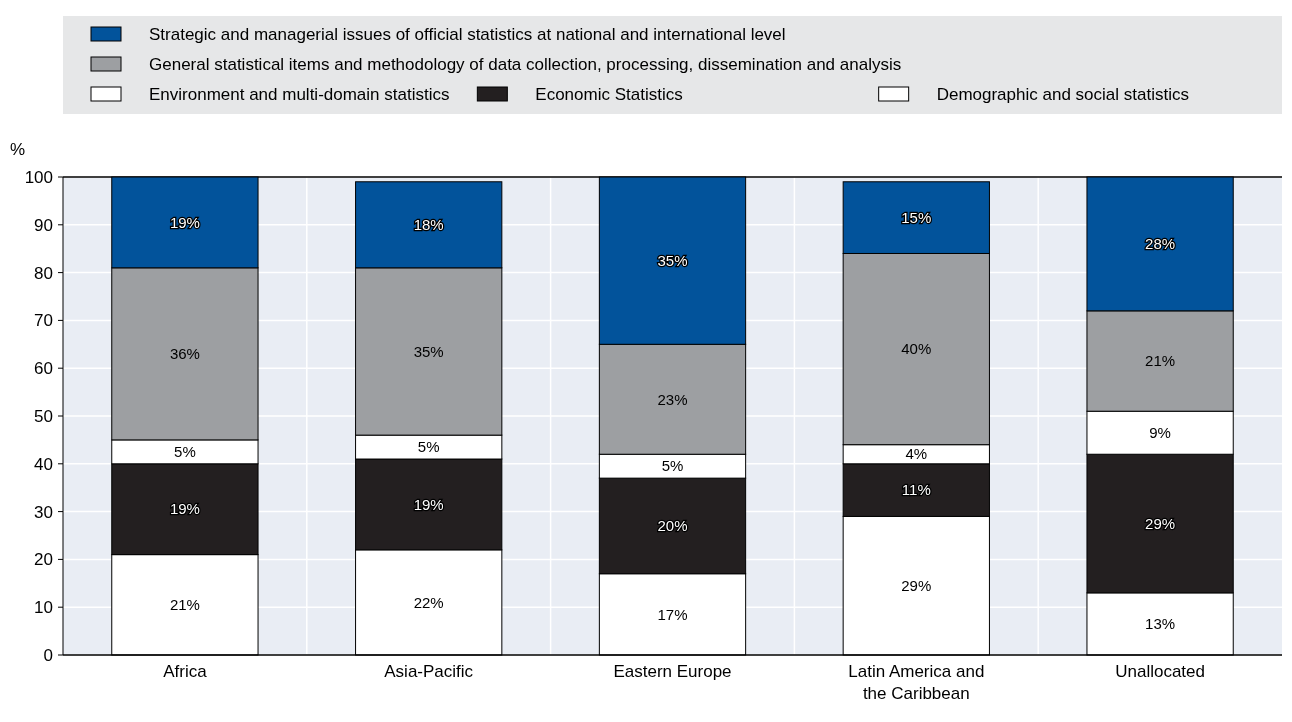 The image size is (1292, 722). What do you see at coordinates (672, 614) in the screenshot?
I see `data-label: 17%` at bounding box center [672, 614].